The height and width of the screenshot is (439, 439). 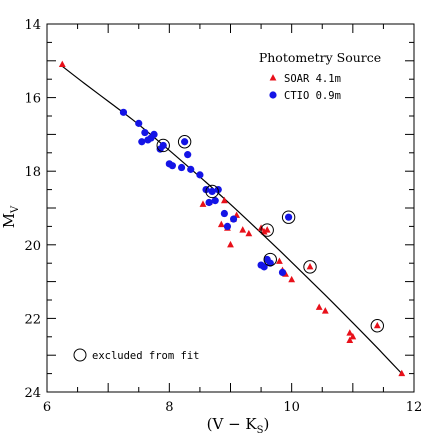 What do you see at coordinates (312, 79) in the screenshot?
I see `legend-label: SOAR 4.1m` at bounding box center [312, 79].